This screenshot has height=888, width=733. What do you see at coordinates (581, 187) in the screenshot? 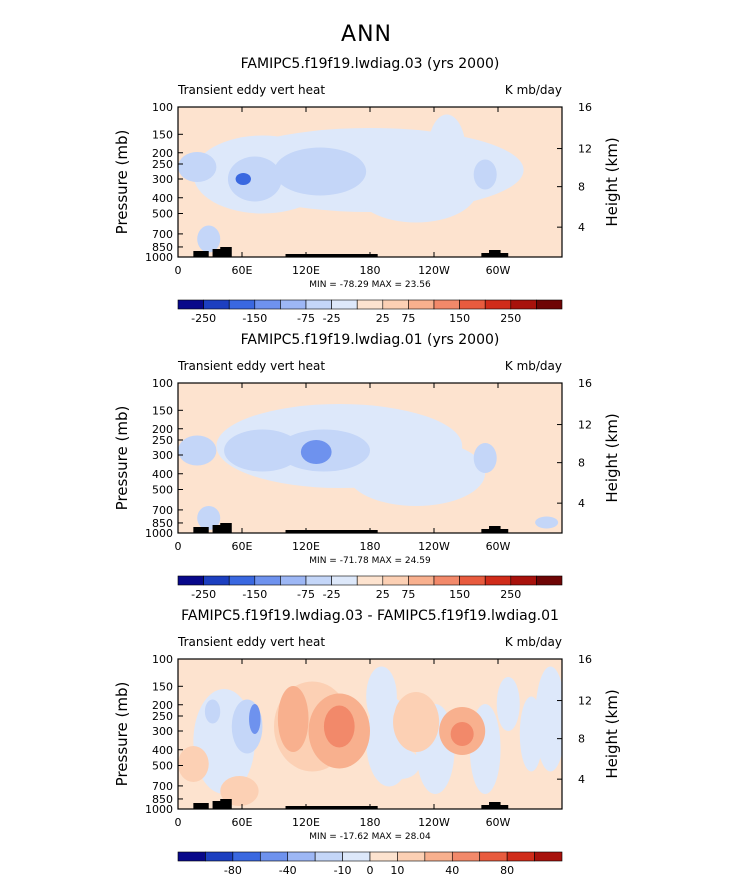
I see `y2-tick-label: 8` at bounding box center [581, 187].